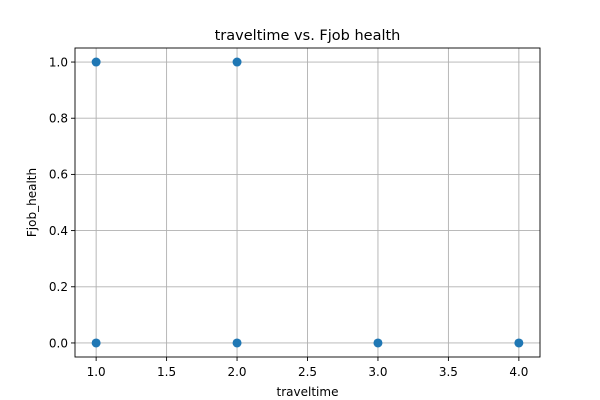  I want to click on x-axis-ticks: 1.0 1.5 2.0 2.5 3.0 3.5 4.0, so click(307, 368).